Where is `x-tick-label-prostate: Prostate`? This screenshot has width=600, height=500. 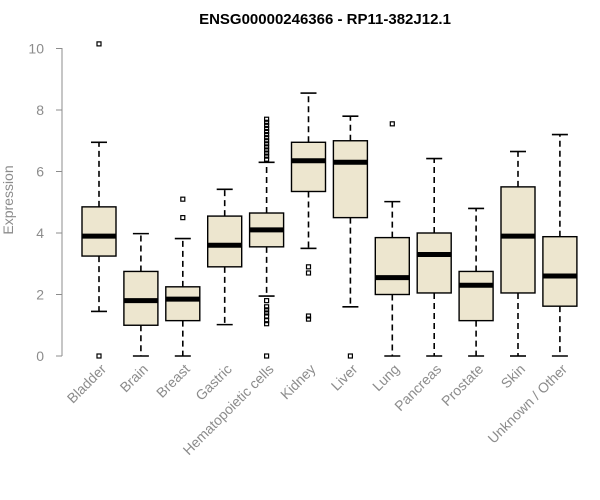
x-tick-label-prostate: Prostate is located at coordinates (462, 385).